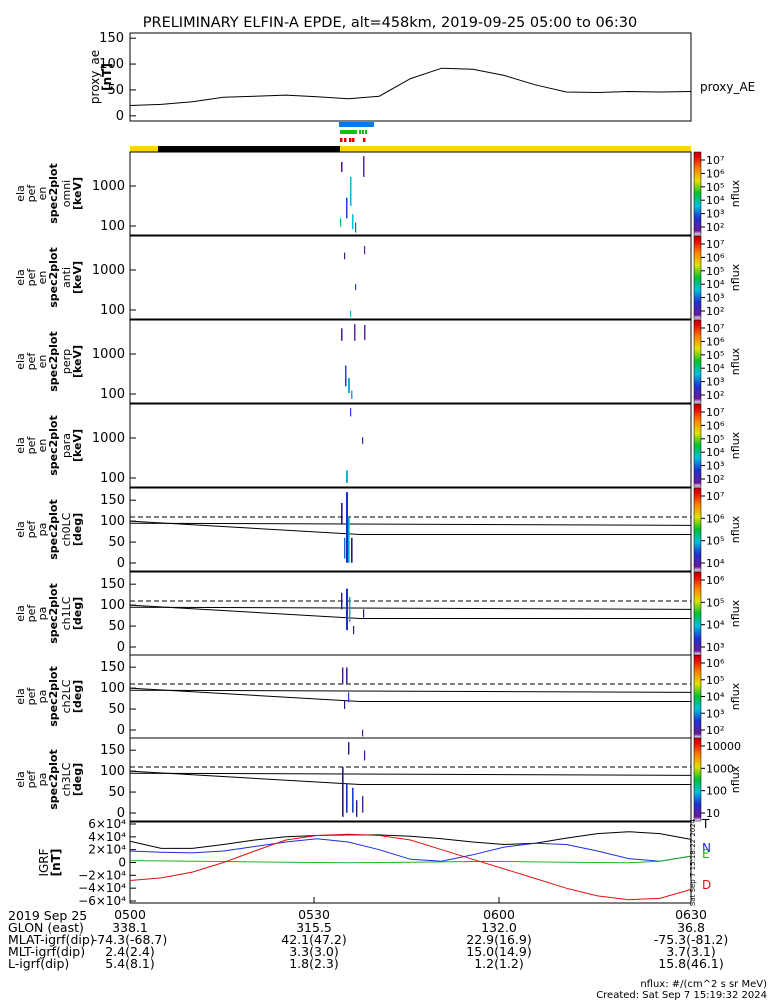  Describe the element at coordinates (66, 779) in the screenshot. I see `panel-ylabel-line: ch3LC` at that location.